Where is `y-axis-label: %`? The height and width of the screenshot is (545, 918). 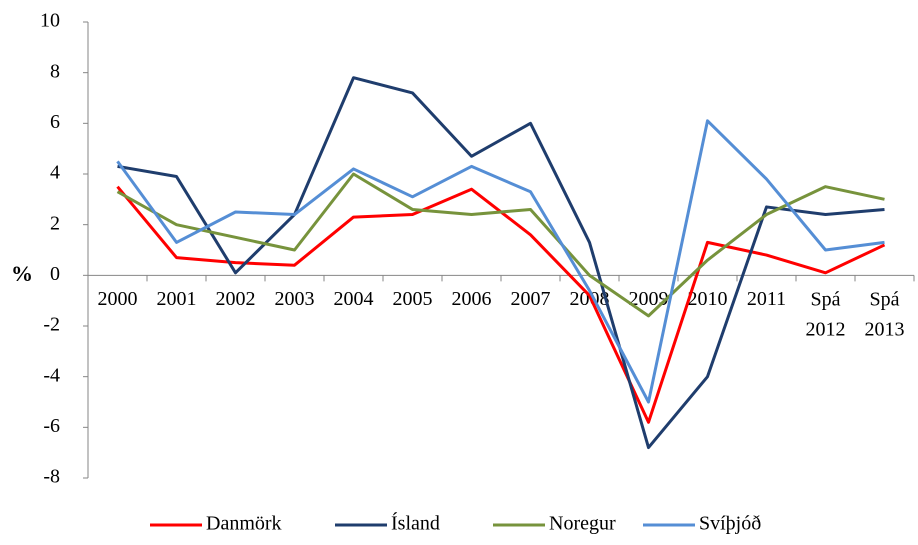
y-axis-label: % is located at coordinates (22, 273).